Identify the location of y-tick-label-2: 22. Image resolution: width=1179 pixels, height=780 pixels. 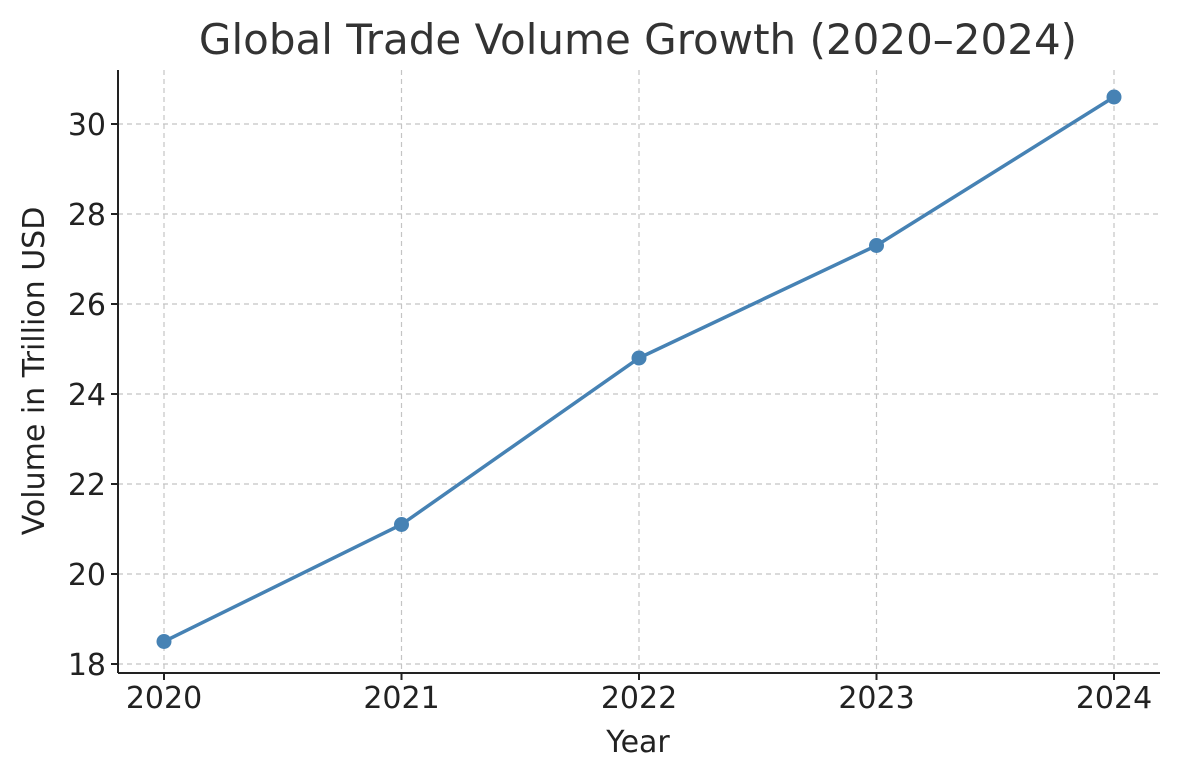
(87, 485).